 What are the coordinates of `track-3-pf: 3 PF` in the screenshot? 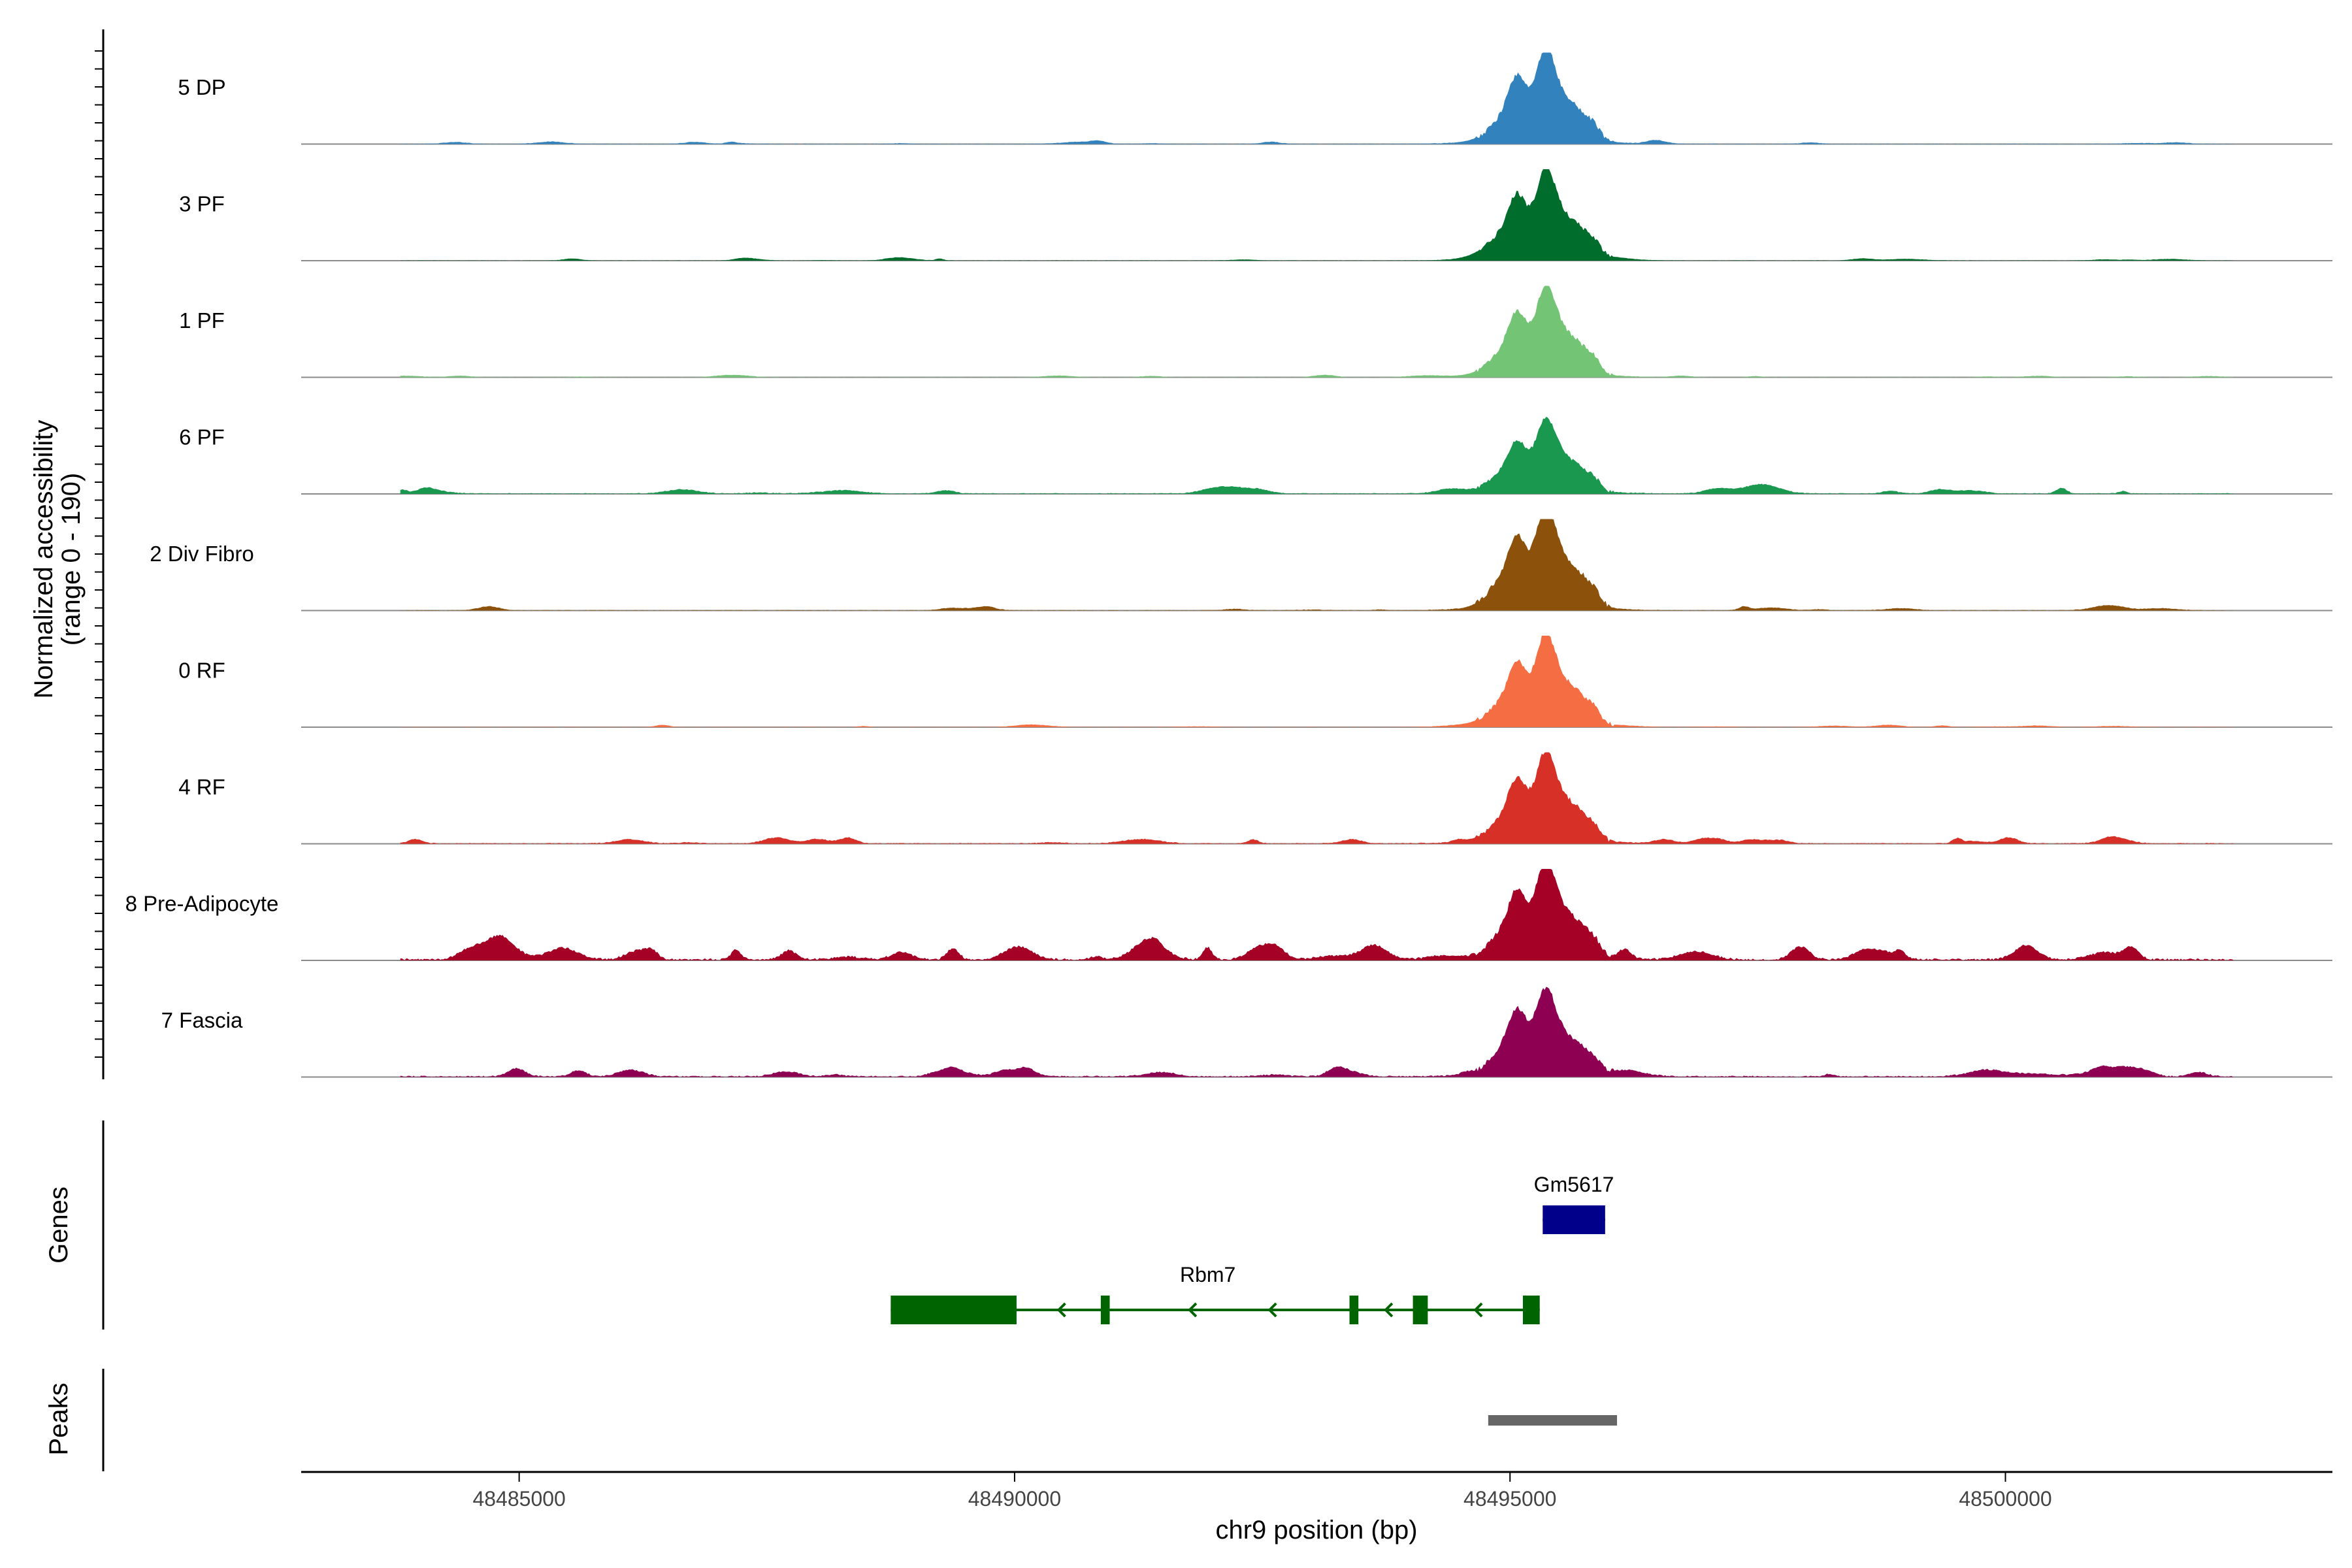 It's located at (1255, 215).